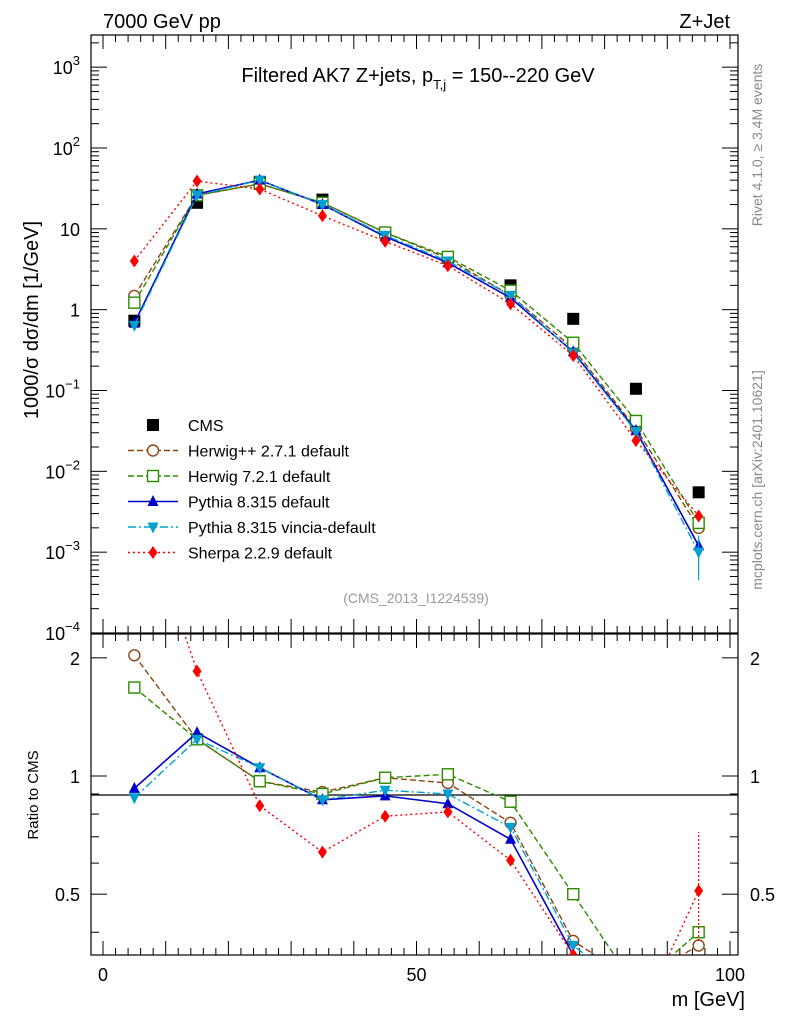 Image resolution: width=786 pixels, height=1024 pixels. I want to click on legend-label: Herwig++ 2.7.1 default, so click(269, 452).